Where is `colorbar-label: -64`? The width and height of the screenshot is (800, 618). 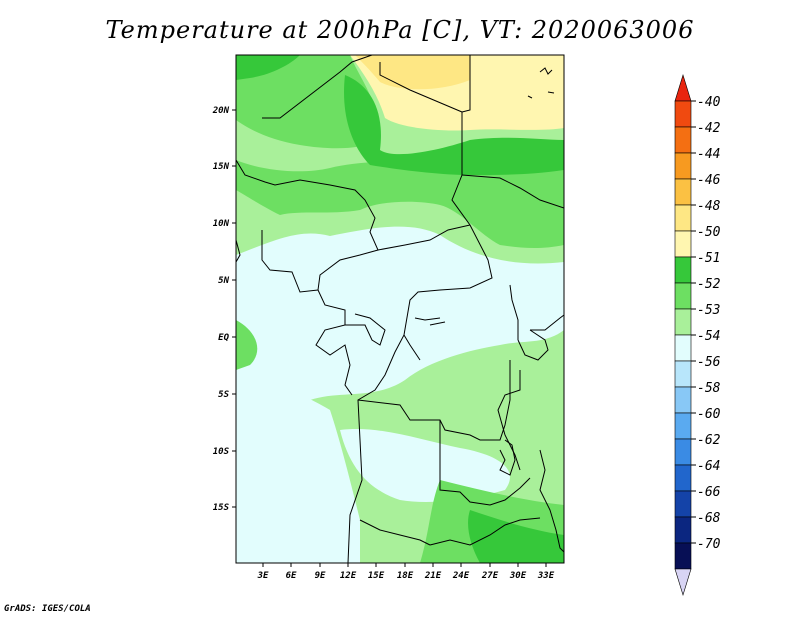 colorbar-label: -64 is located at coordinates (708, 466).